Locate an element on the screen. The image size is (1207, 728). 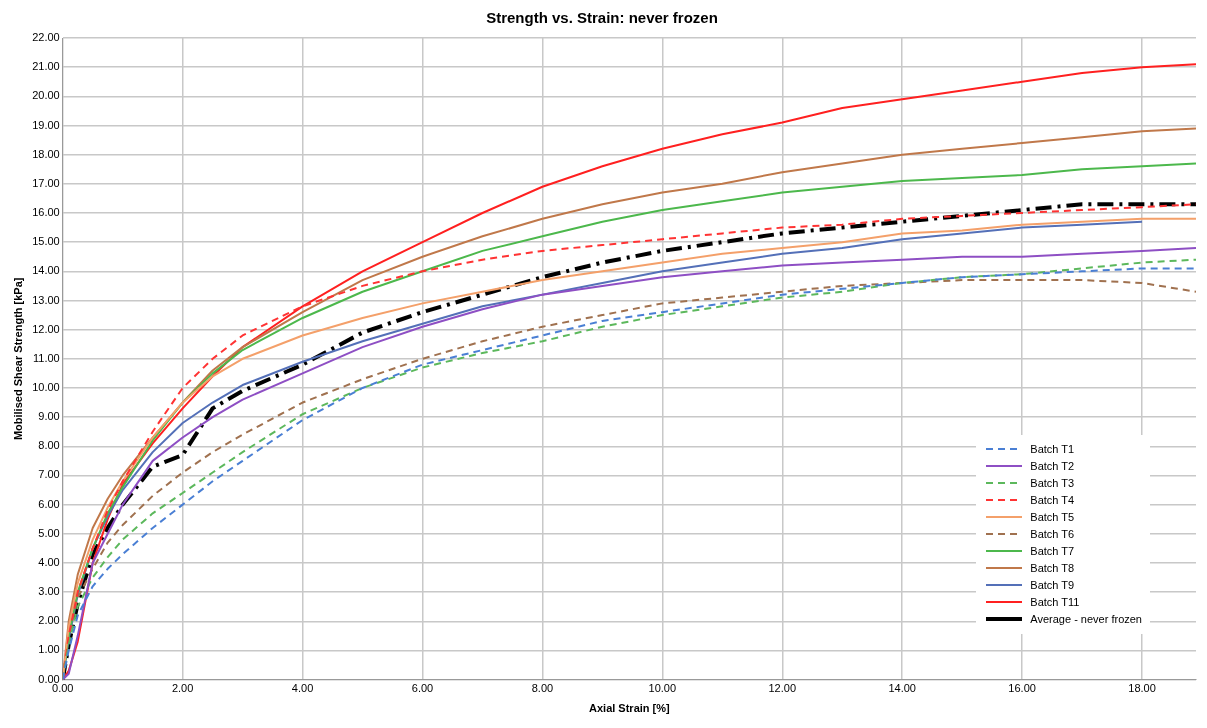
y-tick-label: 11.00 is located at coordinates (46, 357).